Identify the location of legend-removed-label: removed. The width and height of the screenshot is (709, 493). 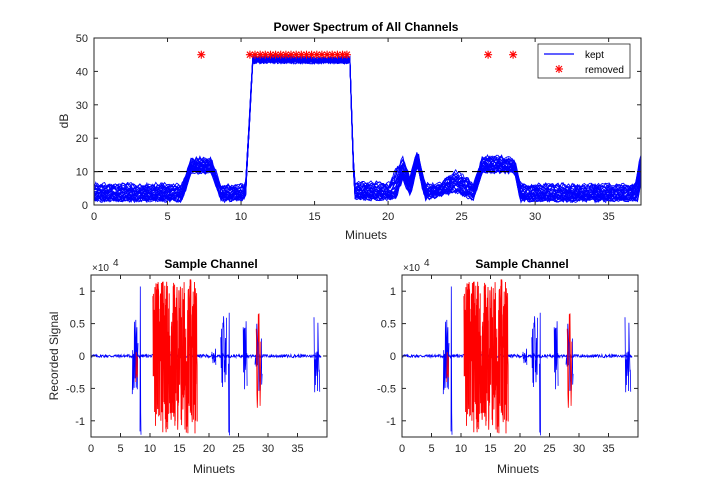
(604, 70).